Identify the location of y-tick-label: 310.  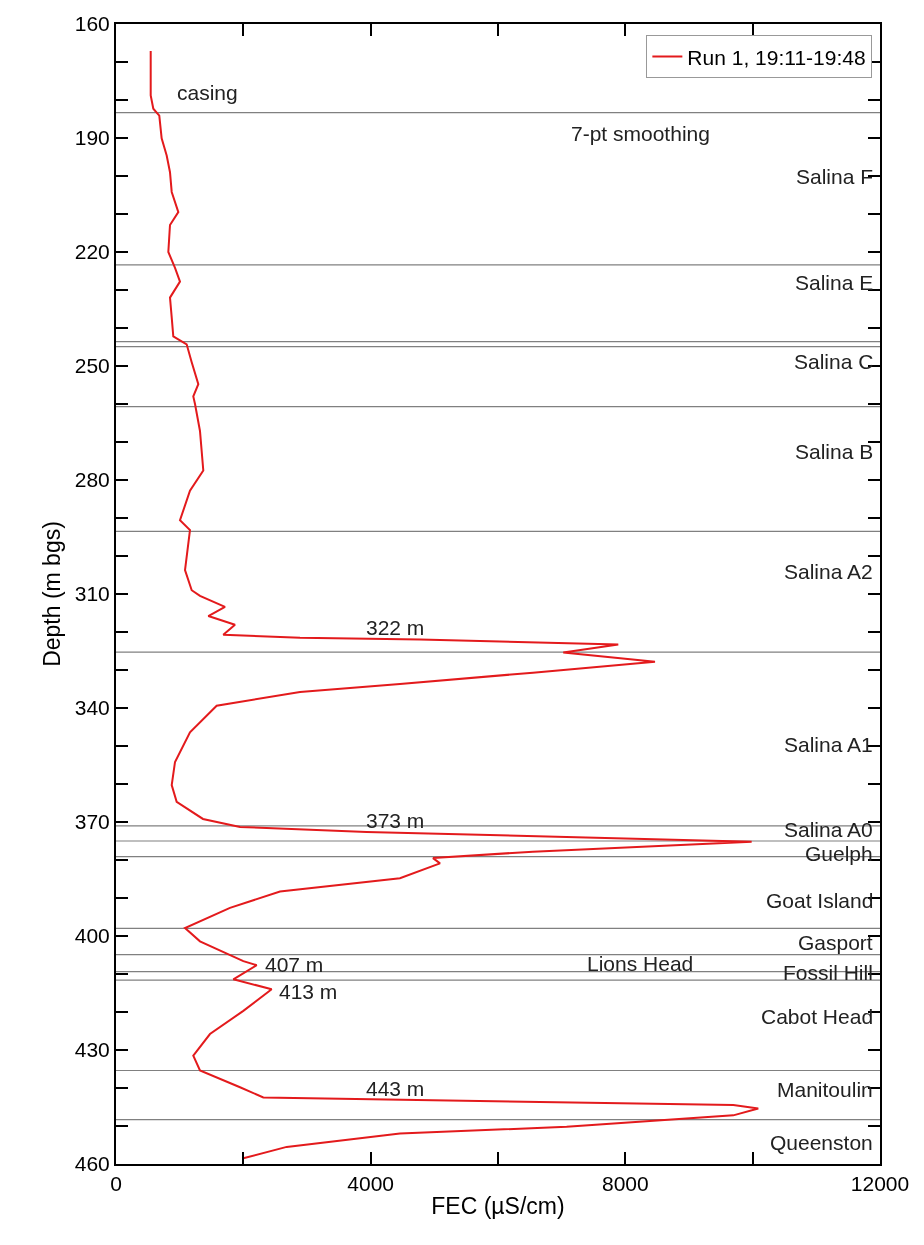
(92, 594).